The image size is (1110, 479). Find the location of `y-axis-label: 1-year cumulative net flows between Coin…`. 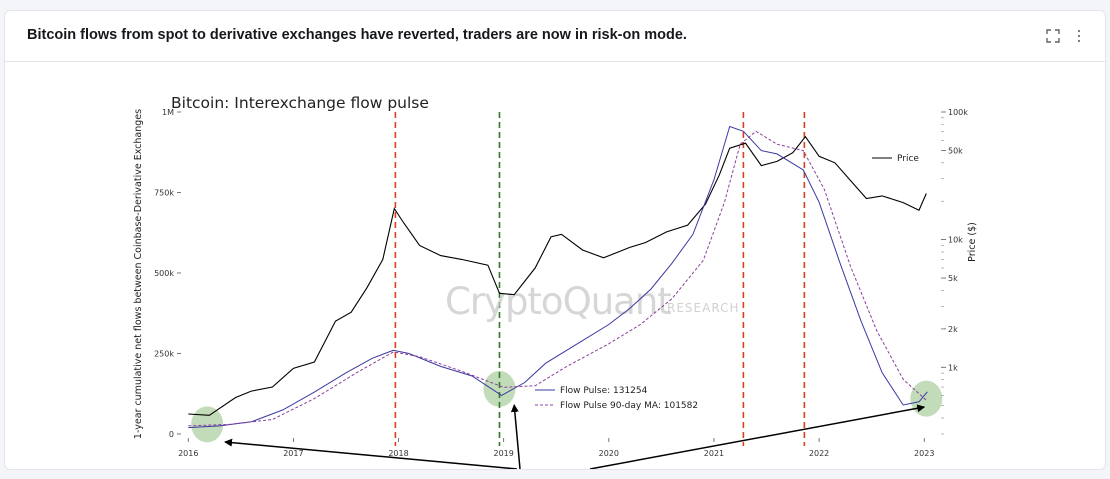

y-axis-label: 1-year cumulative net flows between Coin… is located at coordinates (138, 274).